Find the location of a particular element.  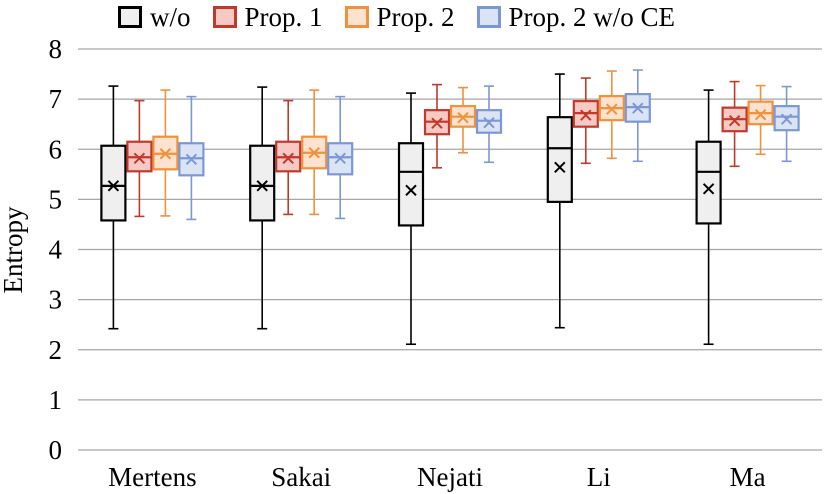

y-tick-label: 1 is located at coordinates (56, 400).